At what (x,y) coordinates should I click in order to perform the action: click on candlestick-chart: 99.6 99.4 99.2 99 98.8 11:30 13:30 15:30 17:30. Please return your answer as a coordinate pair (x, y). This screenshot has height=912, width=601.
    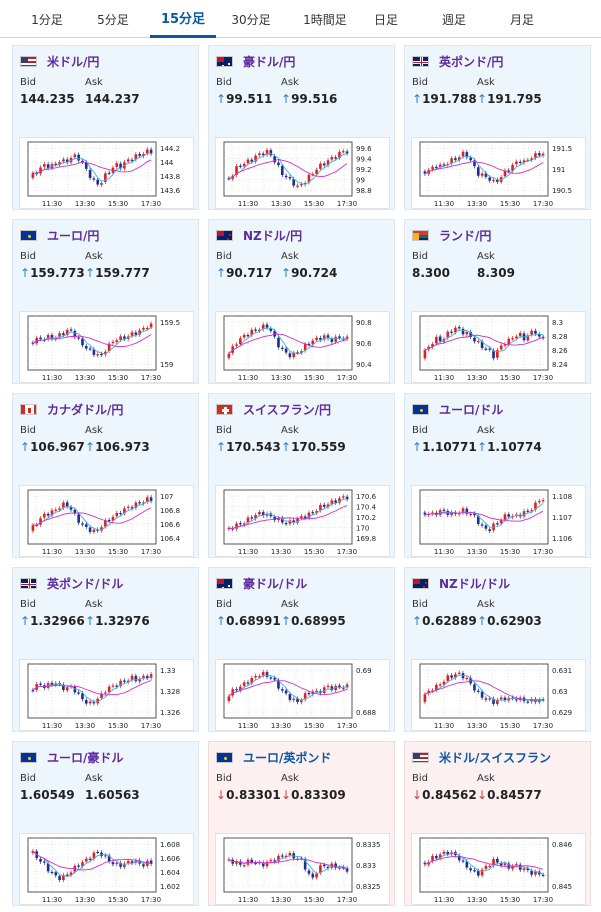
    Looking at the image, I should click on (302, 173).